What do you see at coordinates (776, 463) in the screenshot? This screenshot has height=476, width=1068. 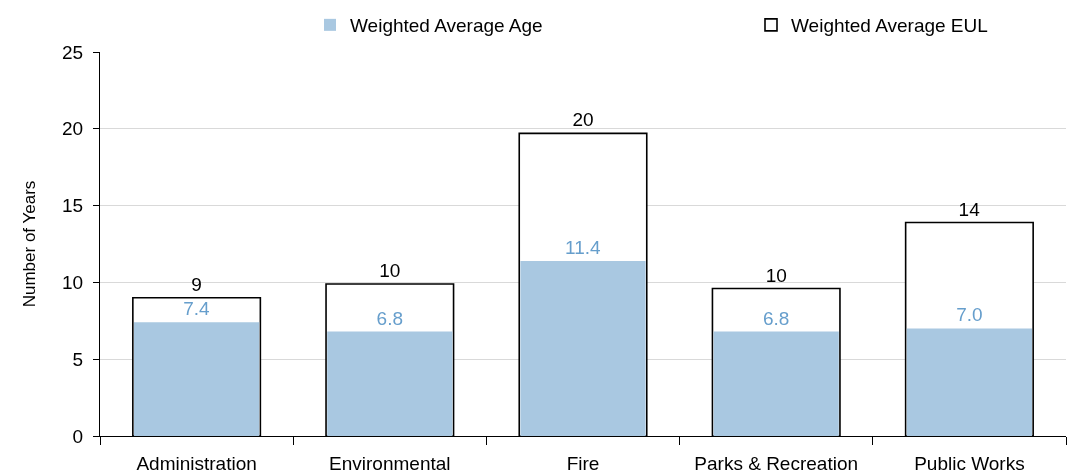 I see `x-tick-label: Parks & Recreation` at bounding box center [776, 463].